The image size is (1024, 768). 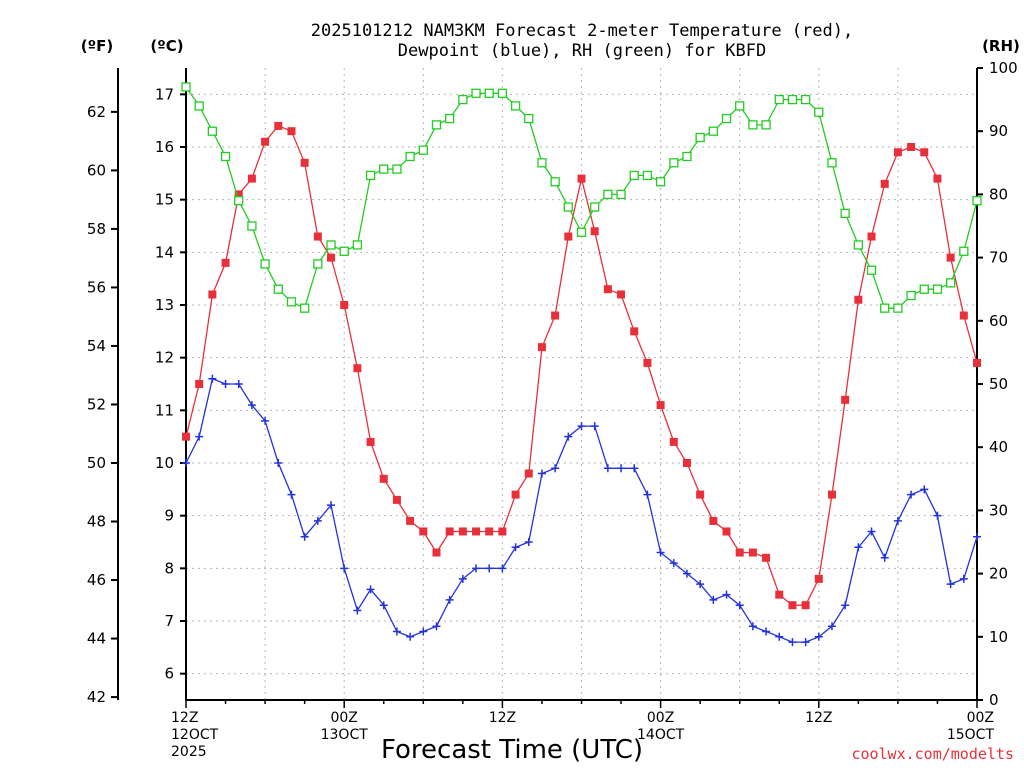 I want to click on rh-tick-label-60: 60, so click(x=998, y=321).